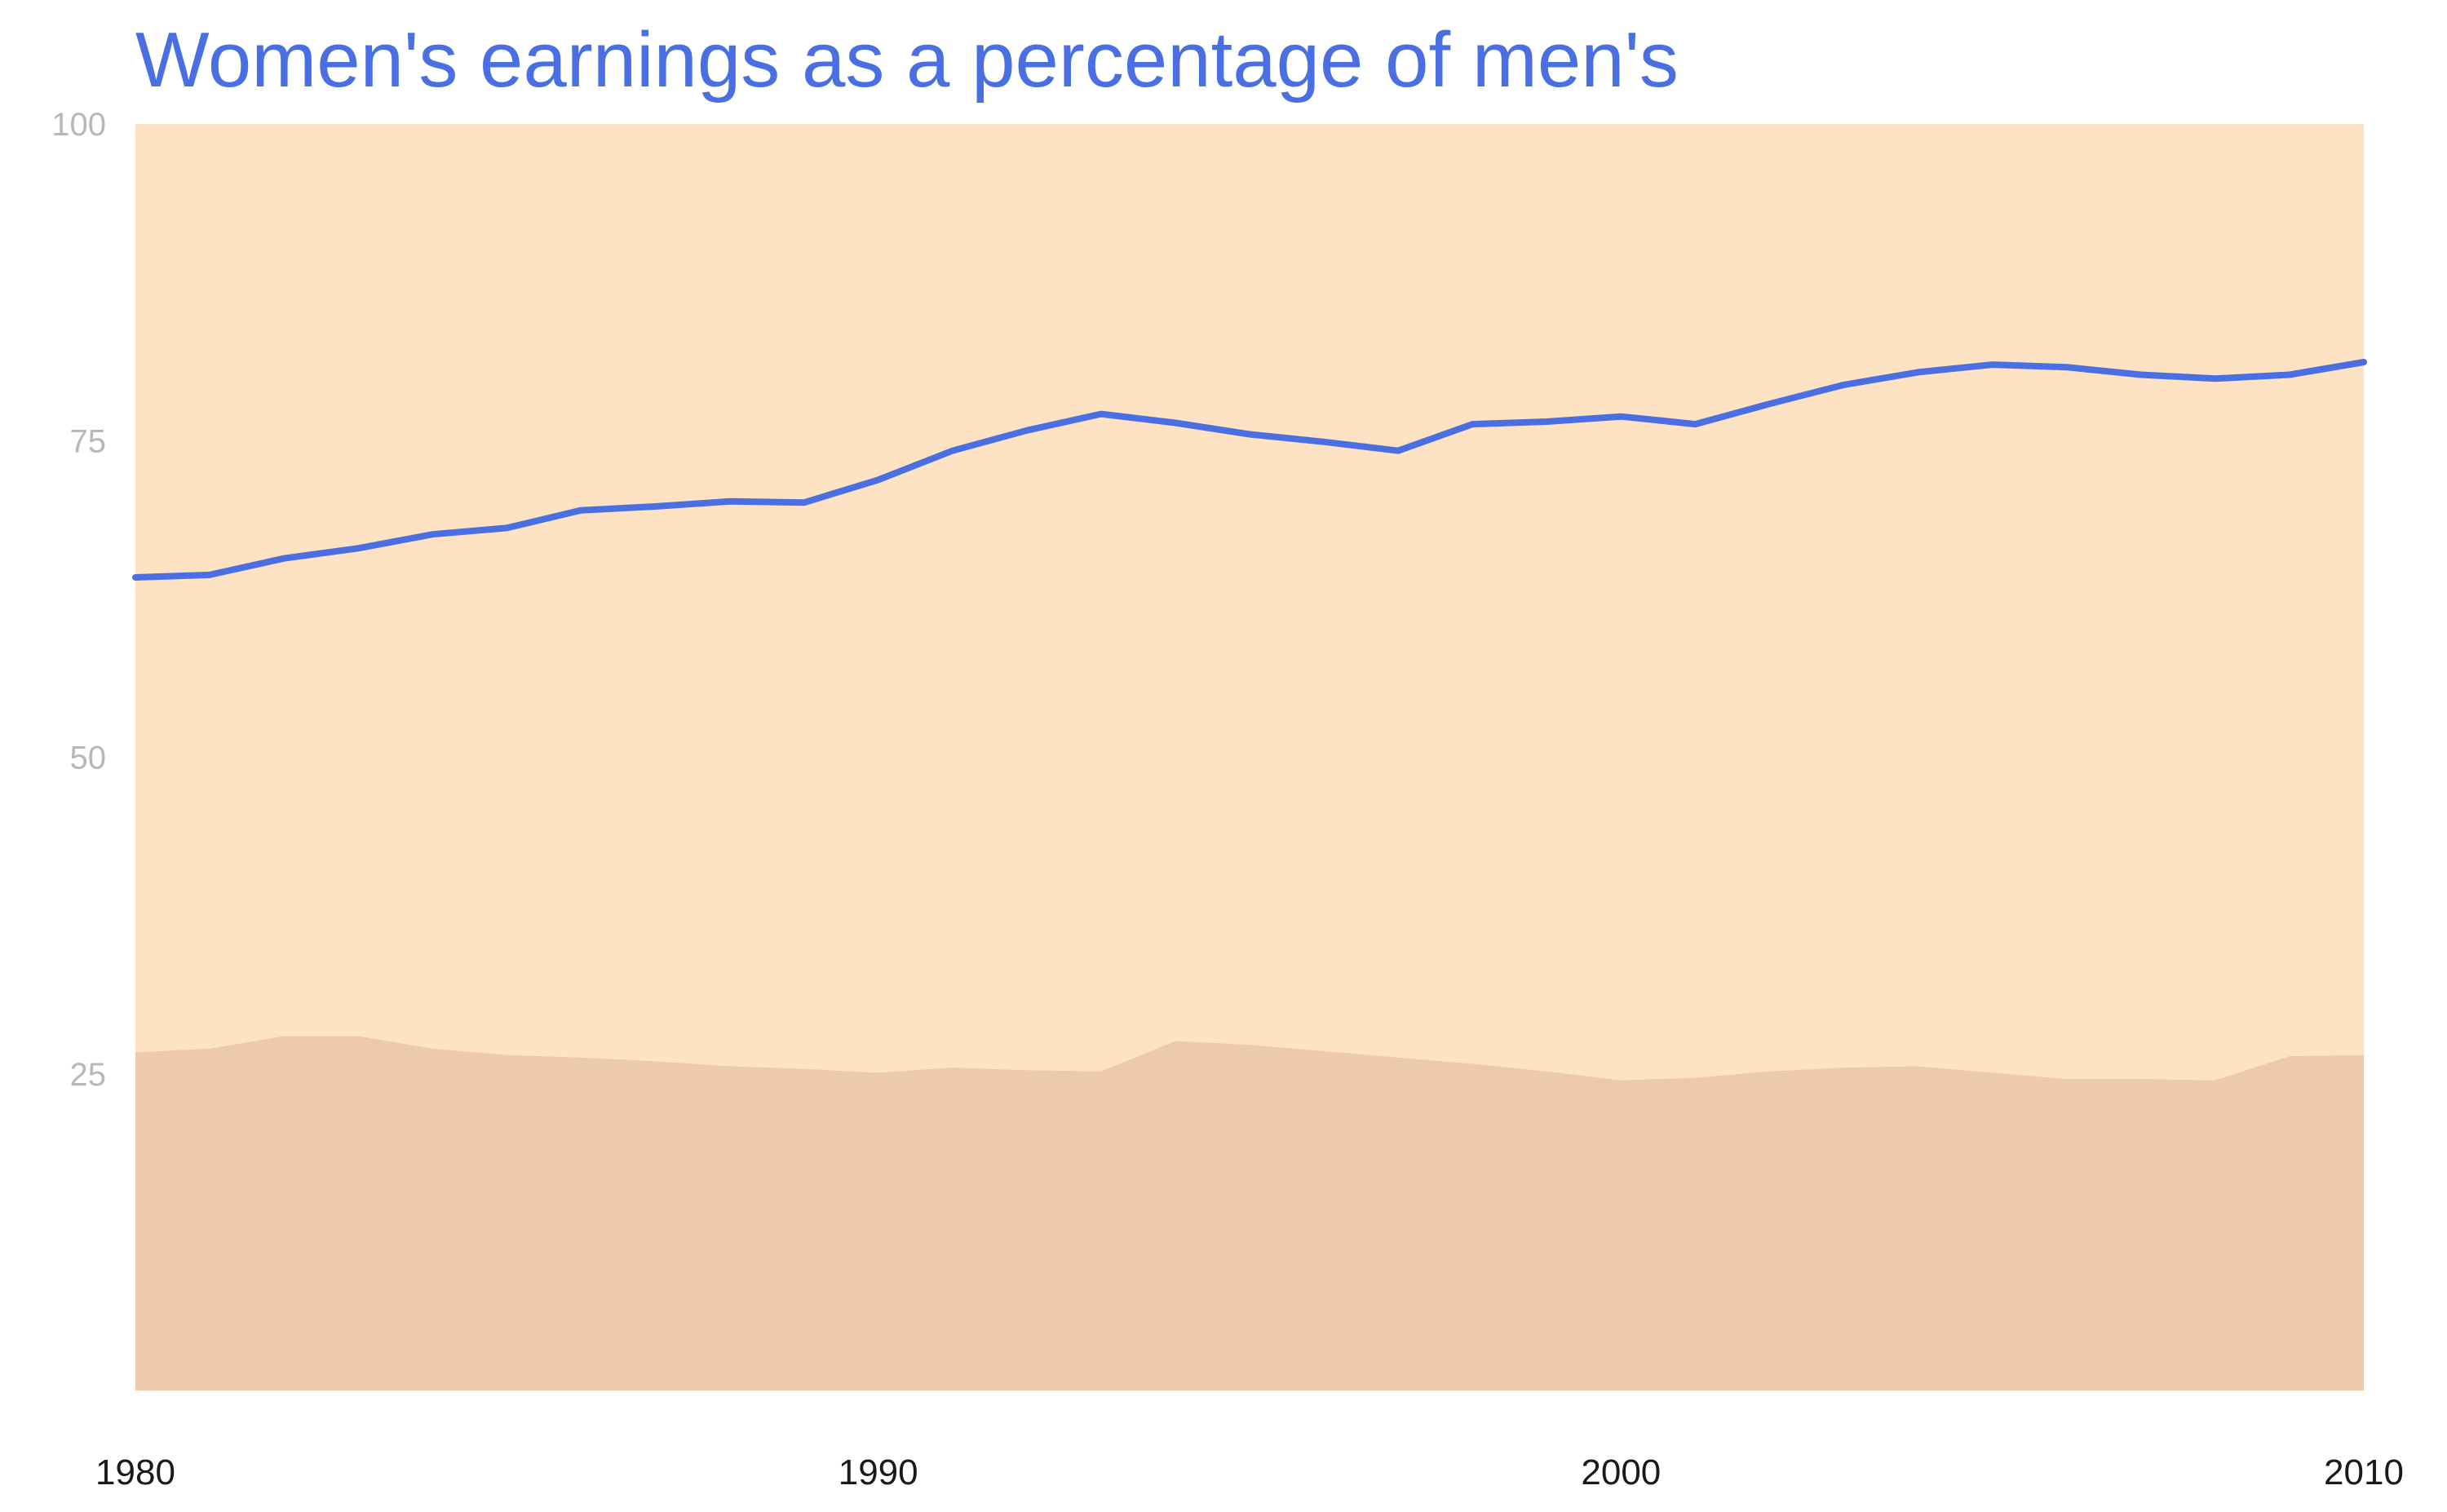 This screenshot has height=1512, width=2447. I want to click on y-tick-label: 50, so click(88, 758).